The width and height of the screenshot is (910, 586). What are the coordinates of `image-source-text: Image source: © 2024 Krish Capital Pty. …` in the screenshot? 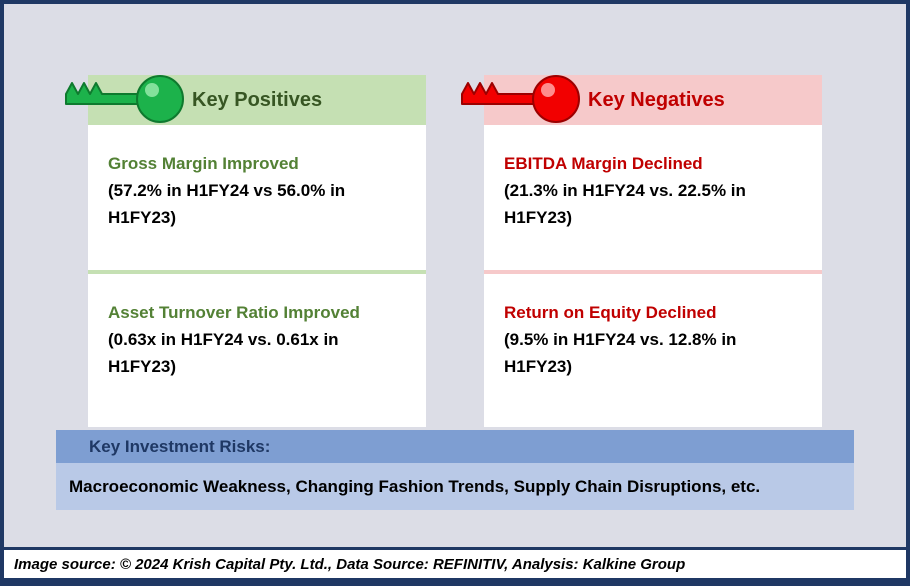 It's located at (350, 564).